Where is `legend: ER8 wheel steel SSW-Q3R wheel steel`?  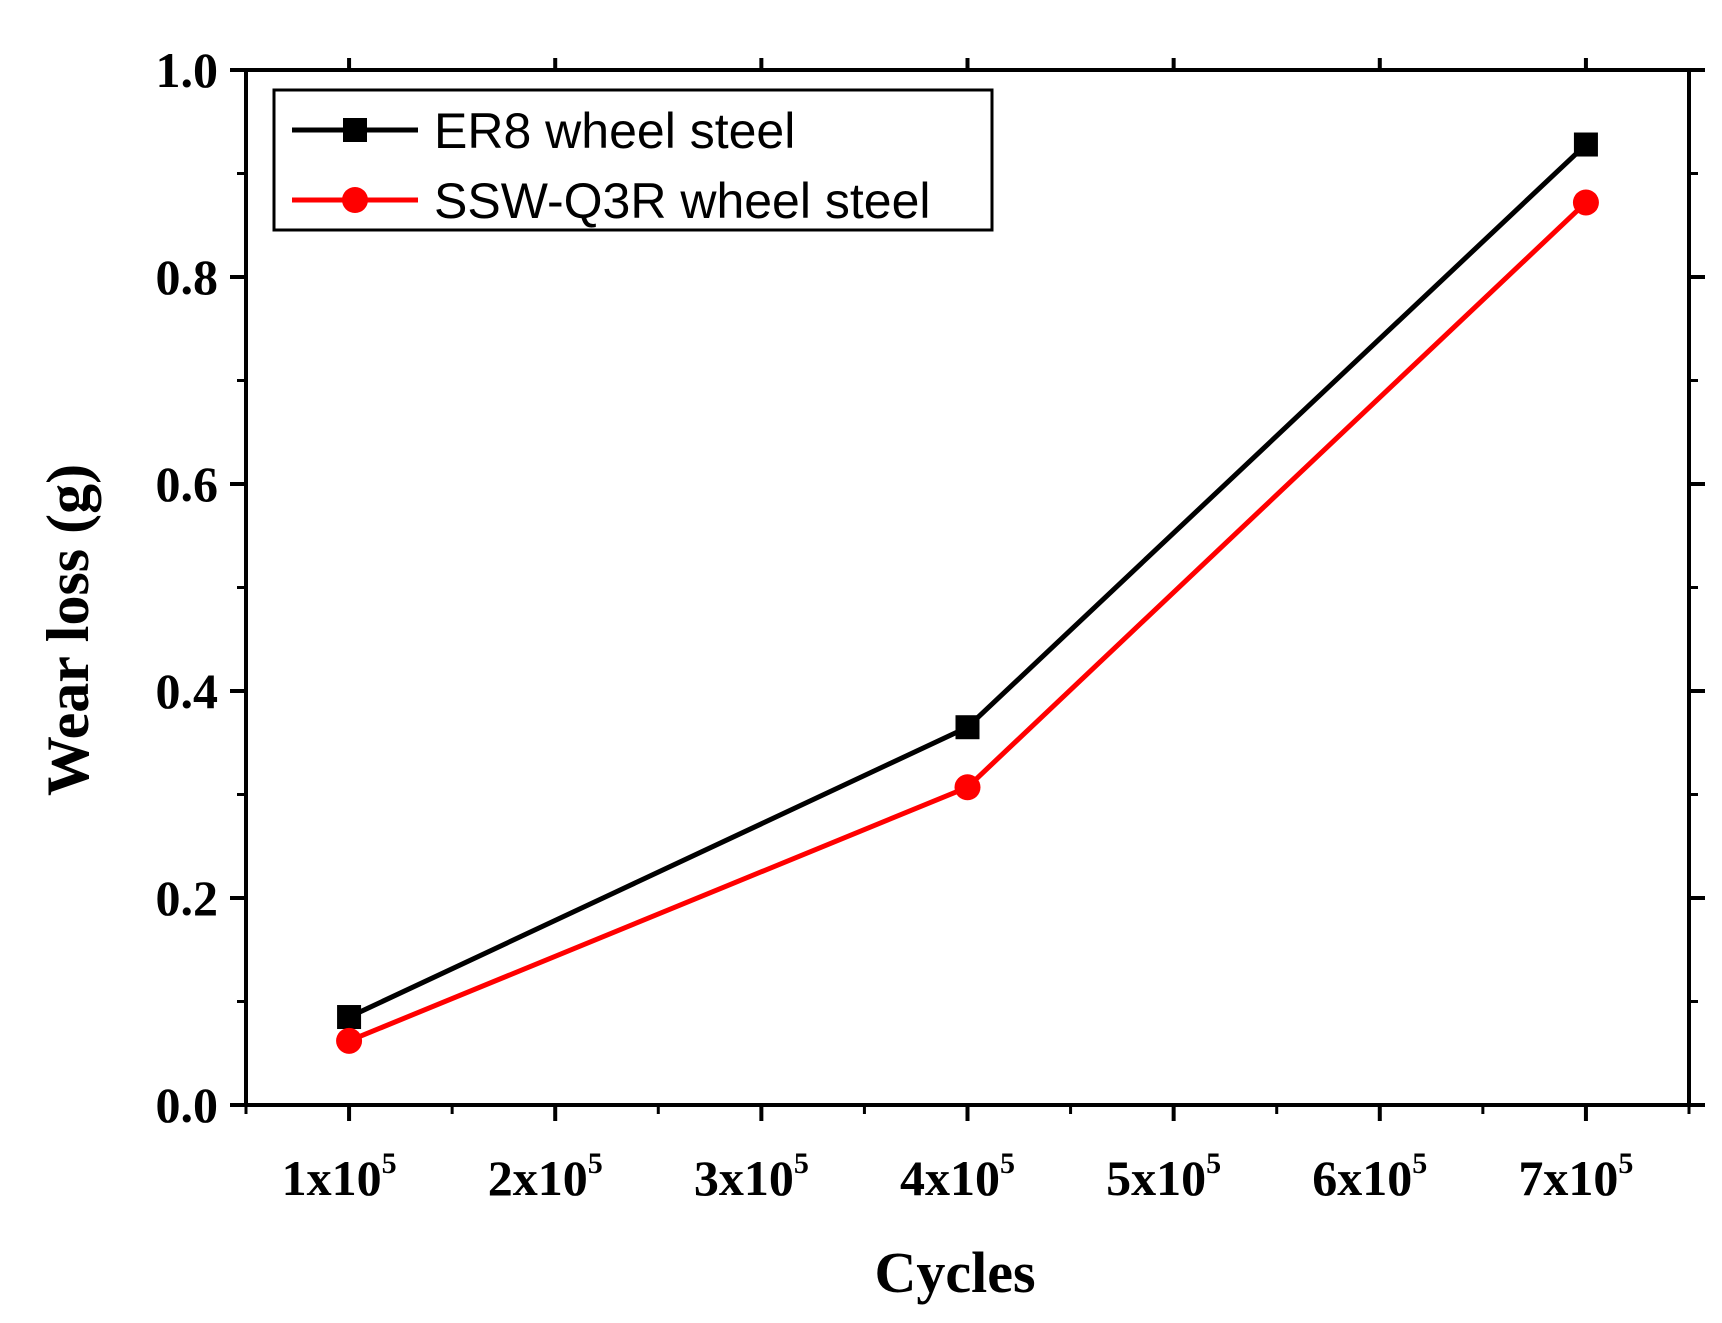
legend: ER8 wheel steel SSW-Q3R wheel steel is located at coordinates (633, 160).